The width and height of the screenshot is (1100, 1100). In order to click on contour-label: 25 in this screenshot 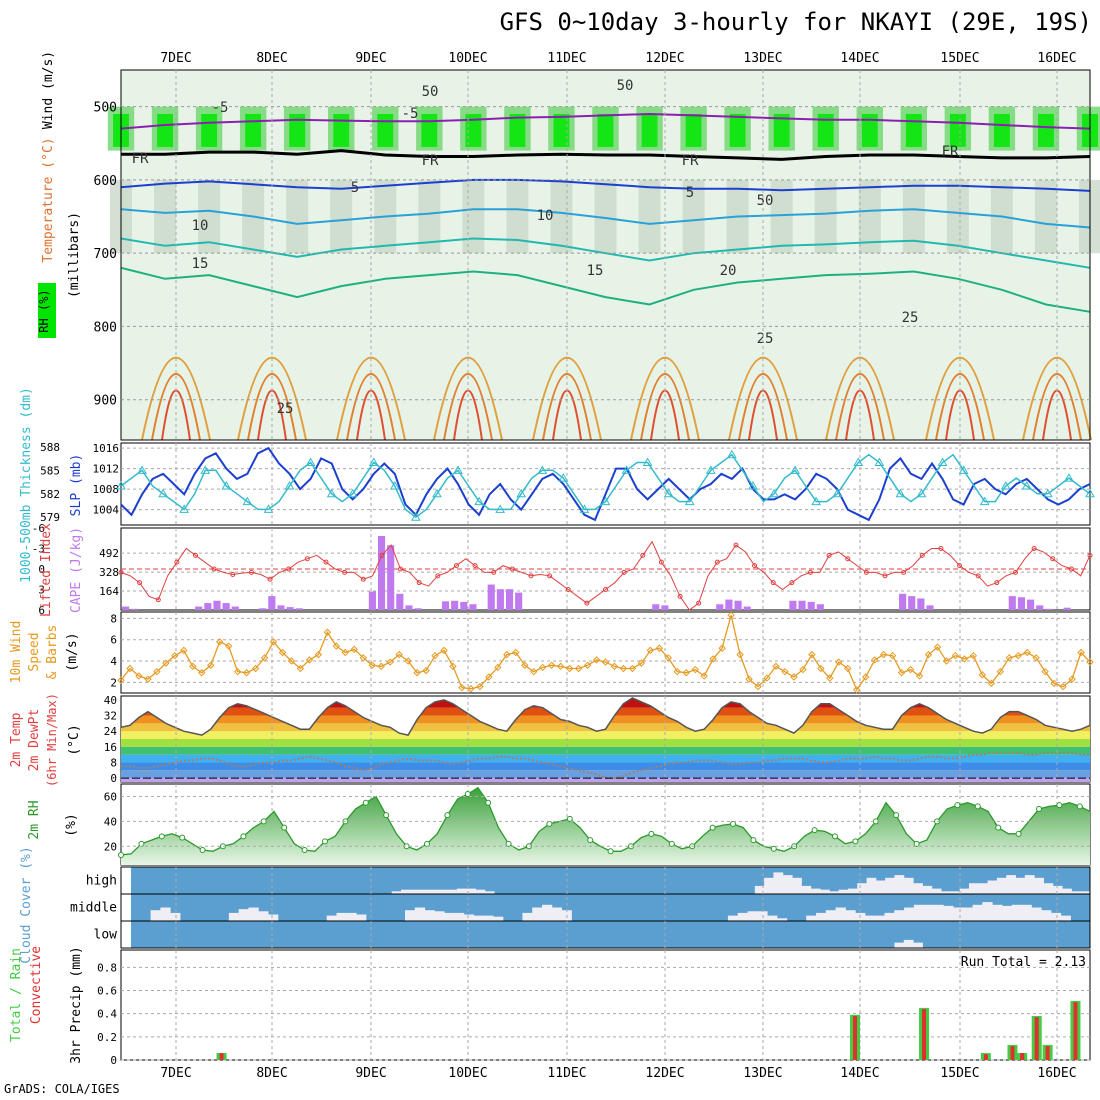, I will do `click(765, 339)`.